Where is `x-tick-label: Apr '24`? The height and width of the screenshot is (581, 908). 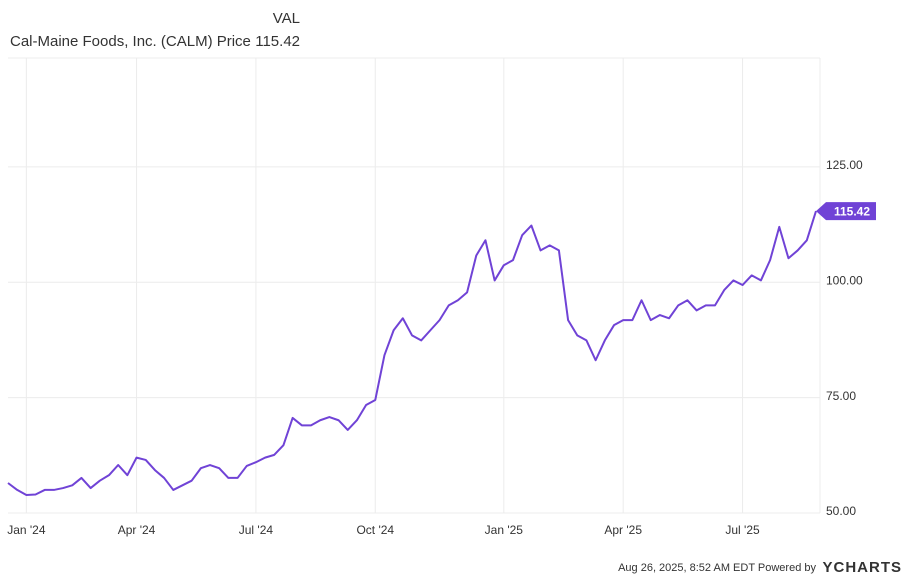
x-tick-label: Apr '24 is located at coordinates (137, 530).